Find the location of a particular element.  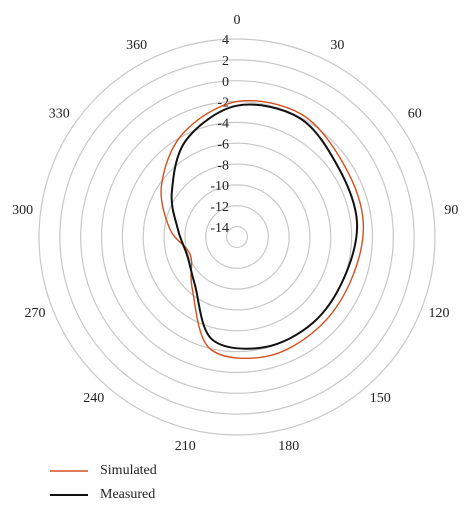

angle-label: 210 is located at coordinates (185, 446).